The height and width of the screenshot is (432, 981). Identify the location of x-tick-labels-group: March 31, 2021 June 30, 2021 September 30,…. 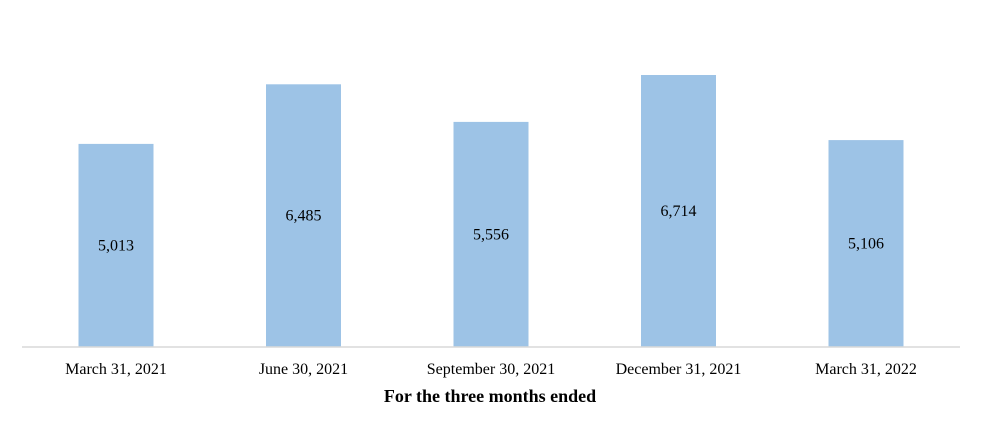
(491, 369).